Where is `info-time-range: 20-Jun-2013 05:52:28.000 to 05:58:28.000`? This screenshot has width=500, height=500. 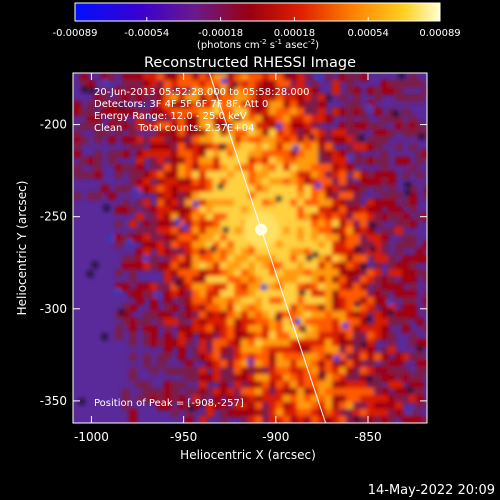
info-time-range: 20-Jun-2013 05:52:28.000 to 05:58:28.000 is located at coordinates (202, 92).